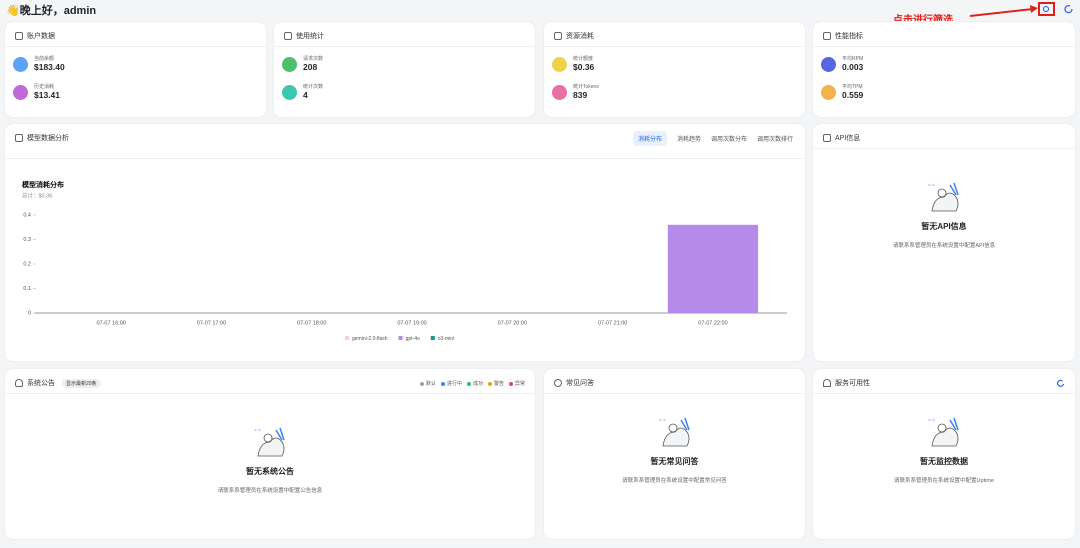 This screenshot has height=548, width=1080. What do you see at coordinates (853, 67) in the screenshot?
I see `stat-value: 0.003` at bounding box center [853, 67].